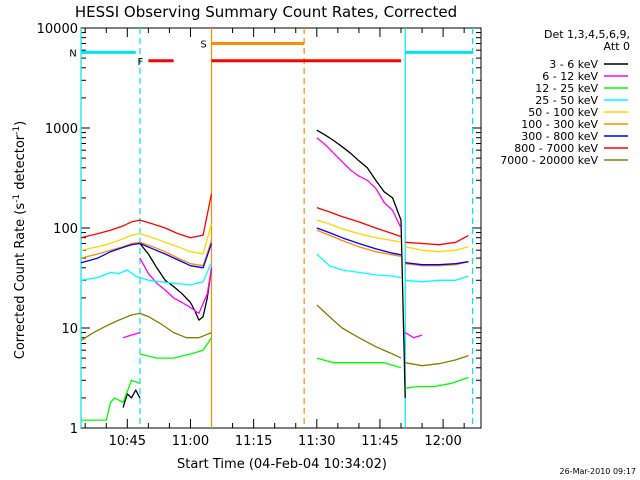 This screenshot has width=640, height=480. I want to click on flag-label-f: F, so click(140, 62).